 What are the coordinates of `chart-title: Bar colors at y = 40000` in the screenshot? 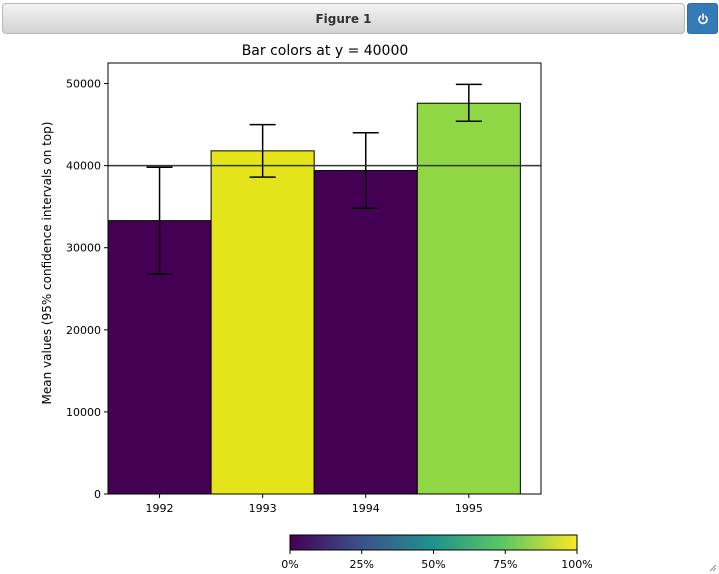 It's located at (325, 51).